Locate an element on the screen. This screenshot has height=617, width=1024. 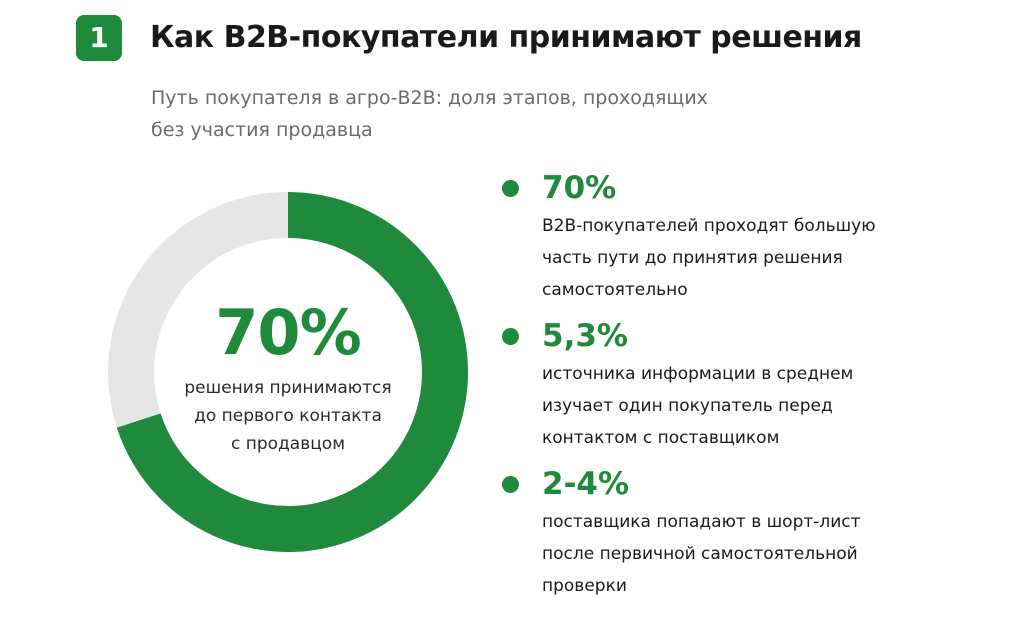
desc-line: источника информации в среднем is located at coordinates (698, 374).